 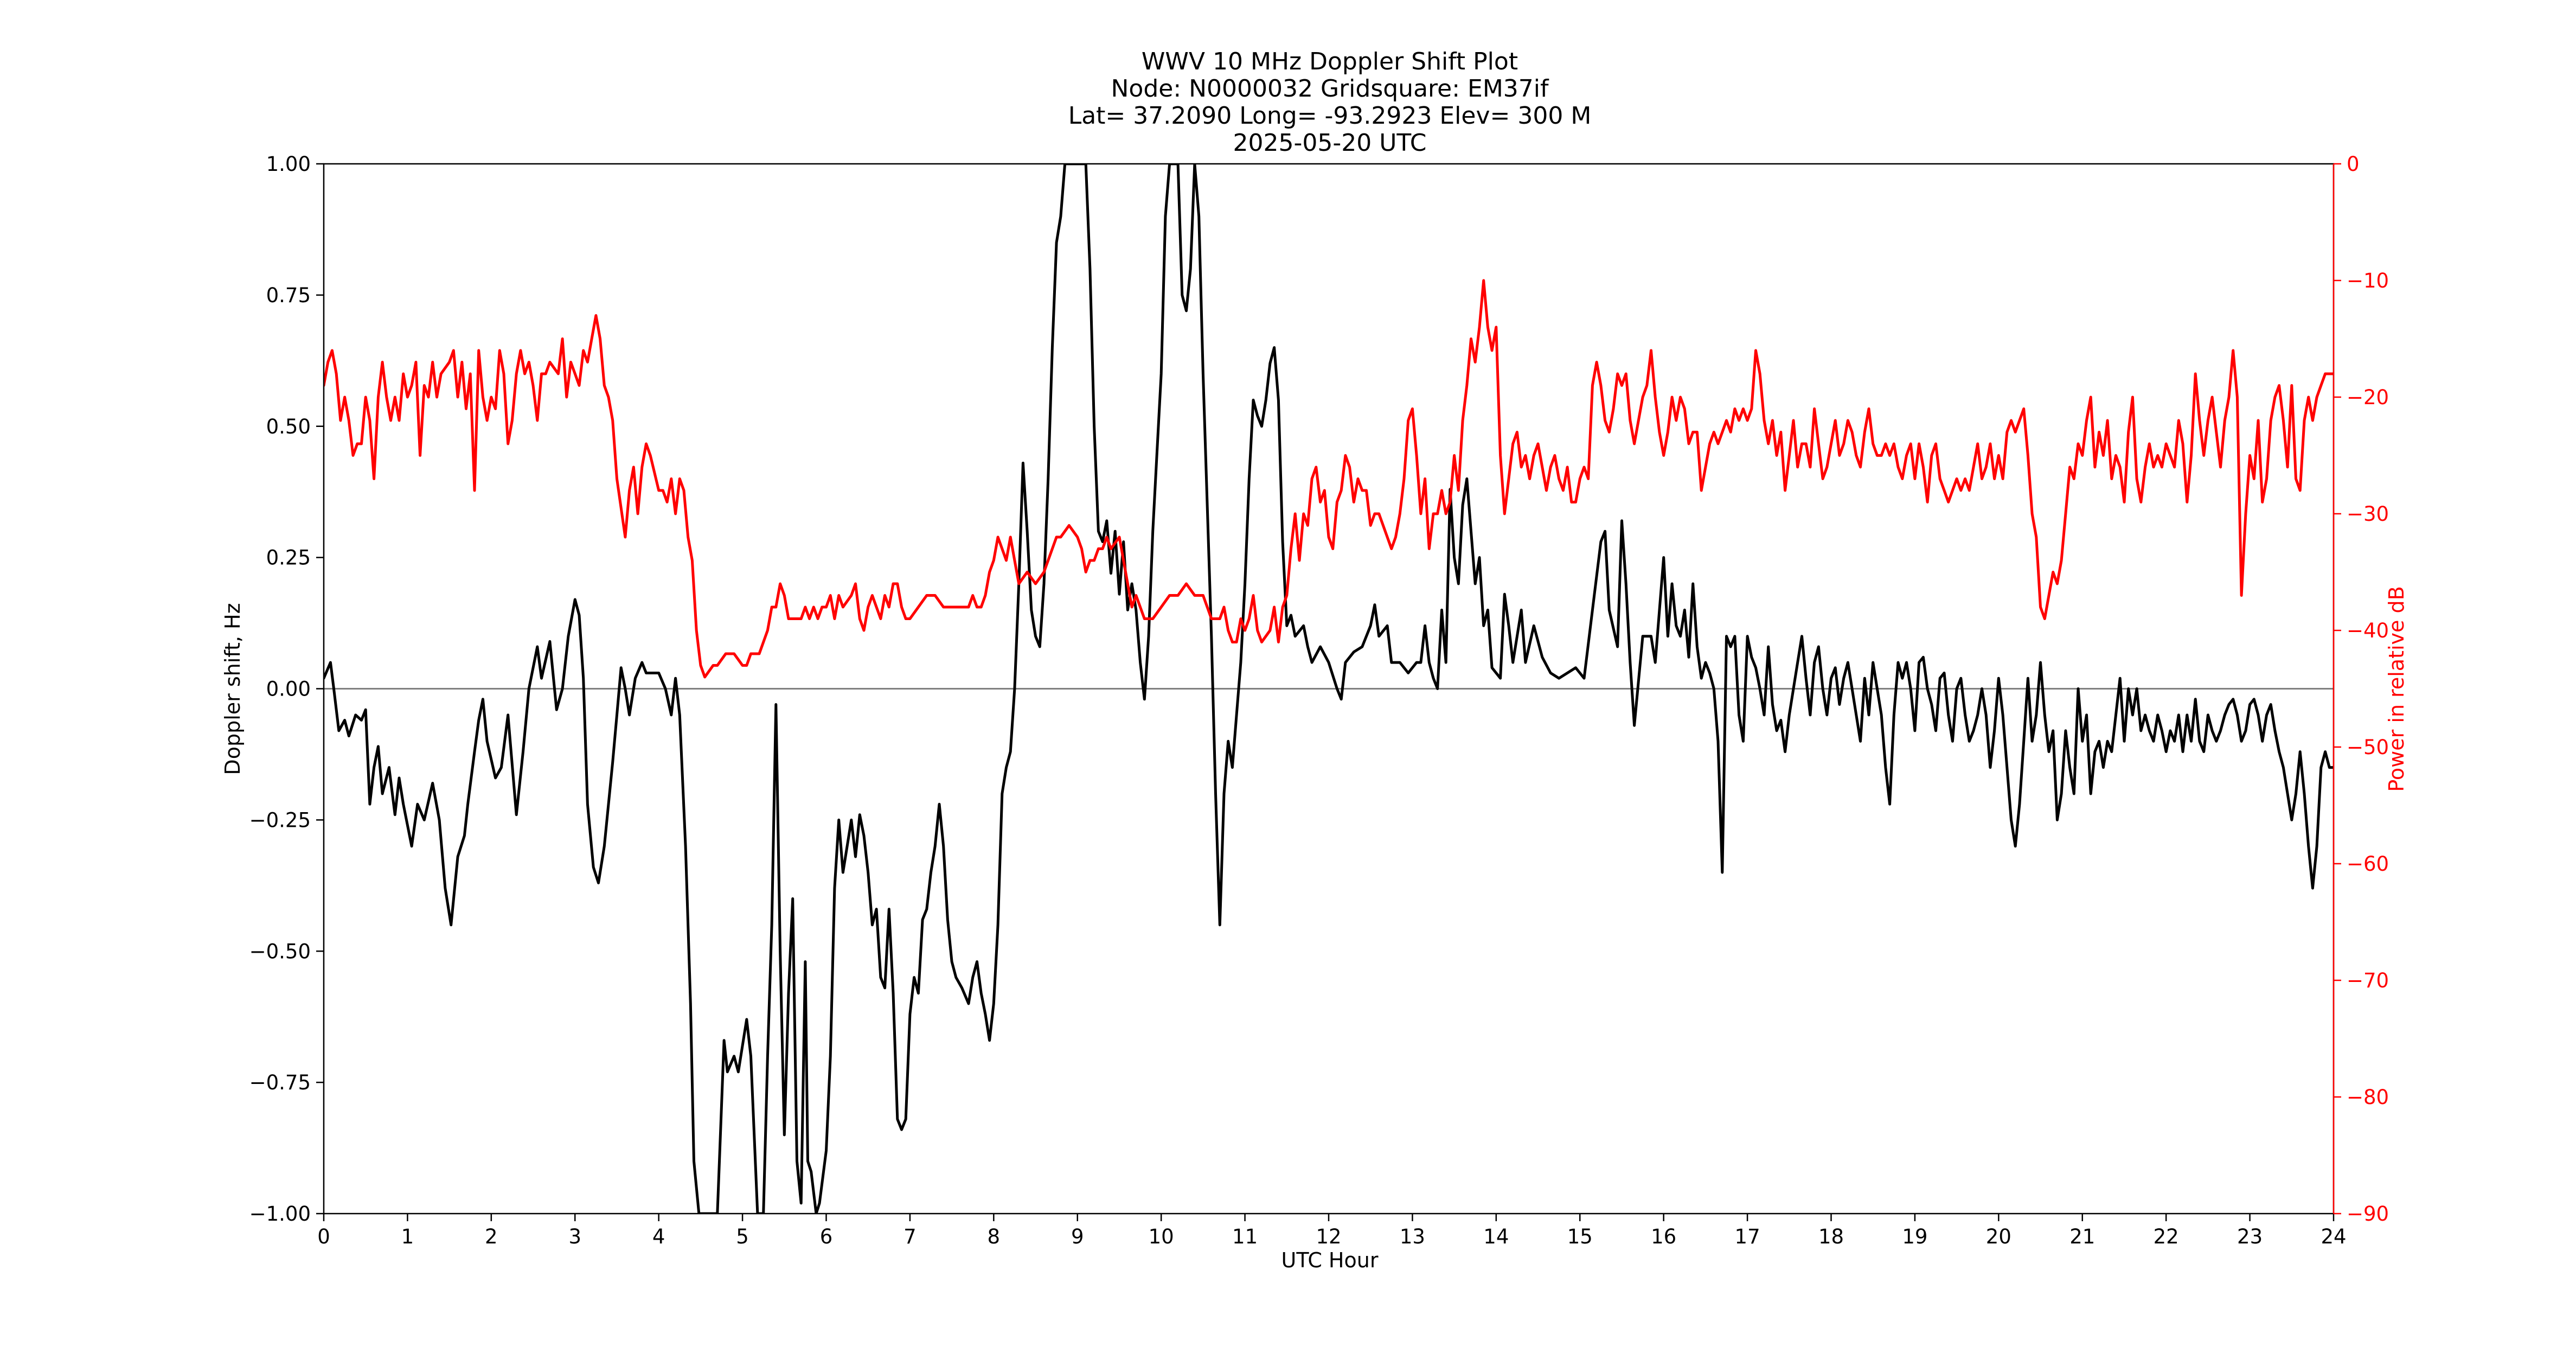 What do you see at coordinates (1328, 1236) in the screenshot?
I see `x-tick-label: 12` at bounding box center [1328, 1236].